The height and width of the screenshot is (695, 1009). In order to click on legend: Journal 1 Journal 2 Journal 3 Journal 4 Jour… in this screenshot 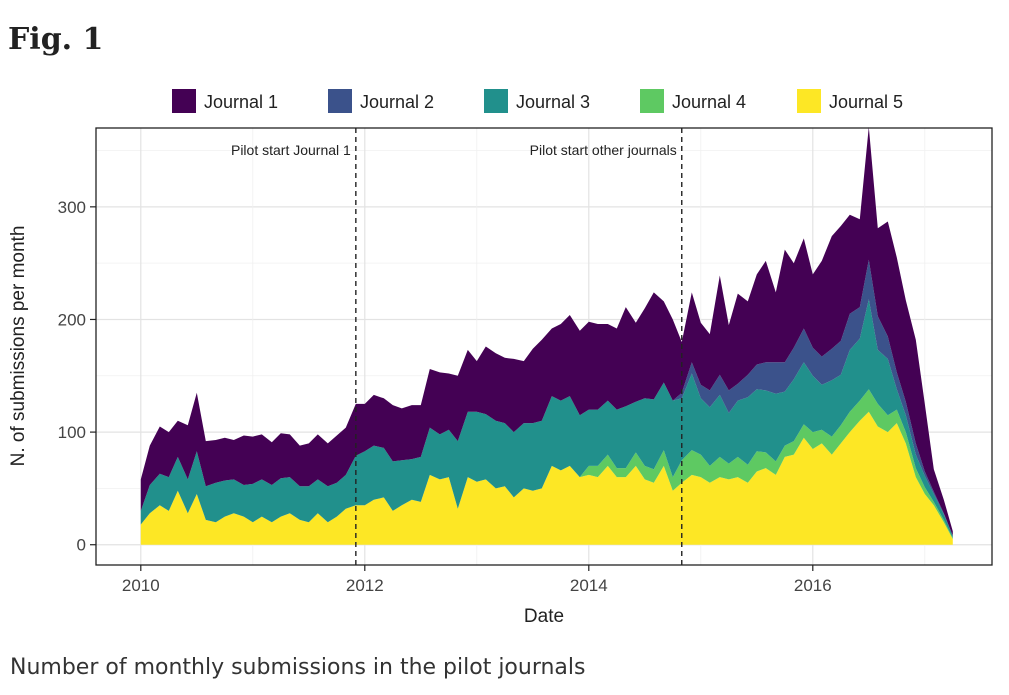, I will do `click(537, 101)`.